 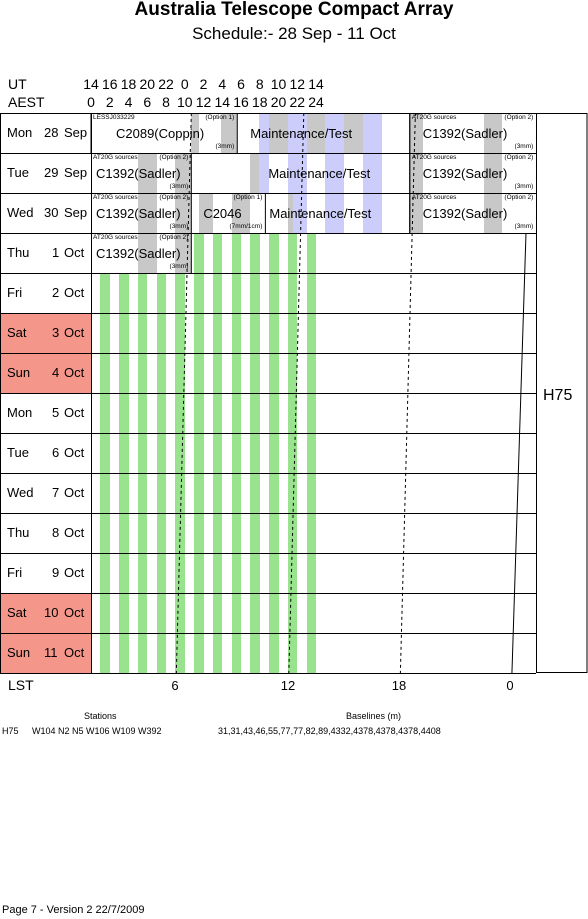 I want to click on day-number: 1, so click(x=56, y=252).